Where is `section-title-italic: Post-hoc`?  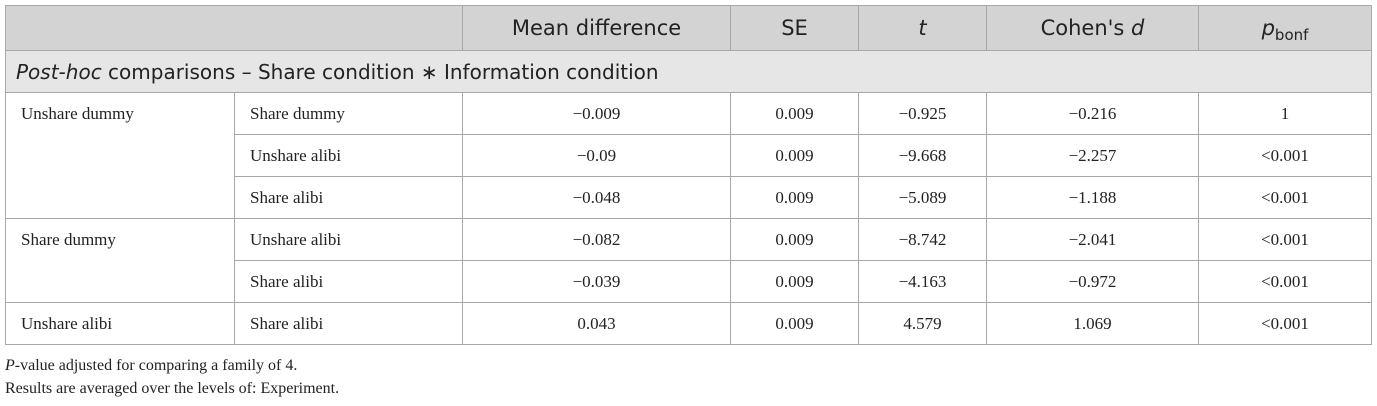 section-title-italic: Post-hoc is located at coordinates (59, 71).